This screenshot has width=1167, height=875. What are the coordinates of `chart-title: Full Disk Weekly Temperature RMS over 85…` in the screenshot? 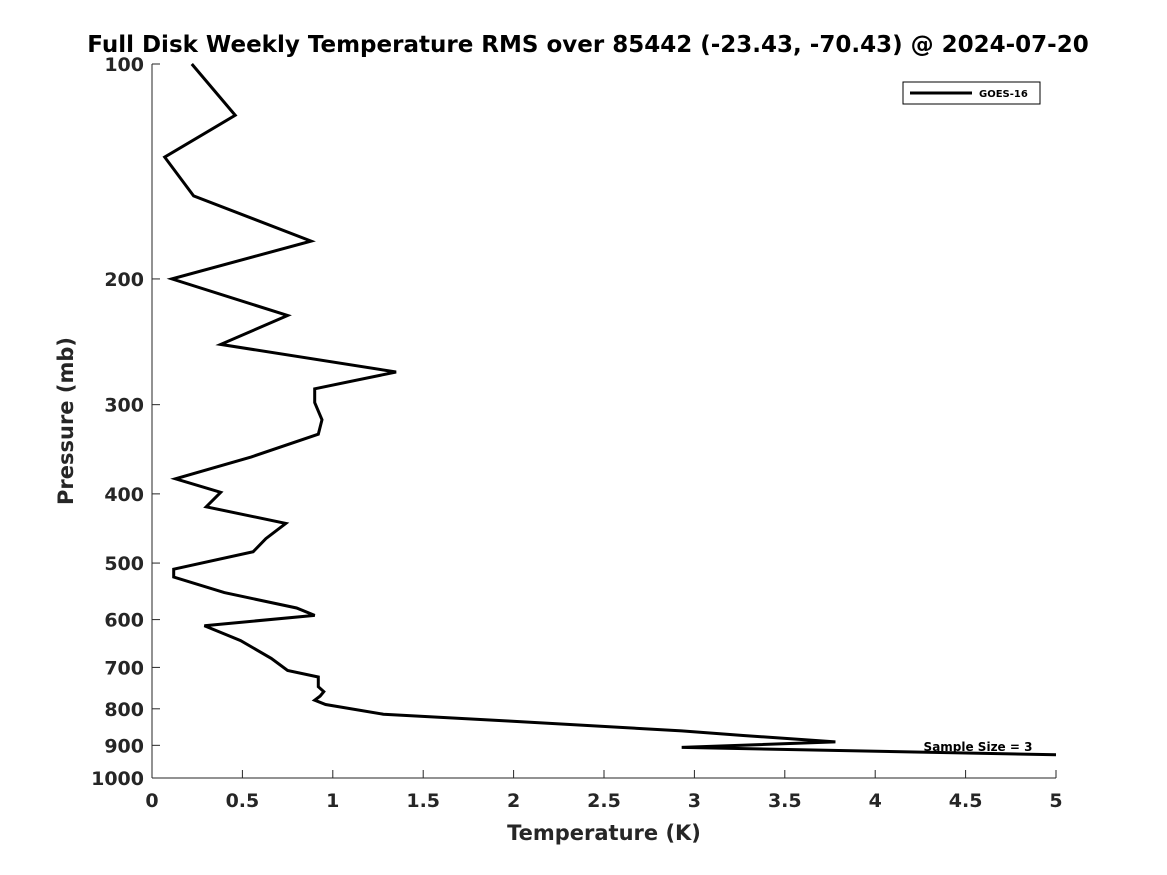 It's located at (588, 45).